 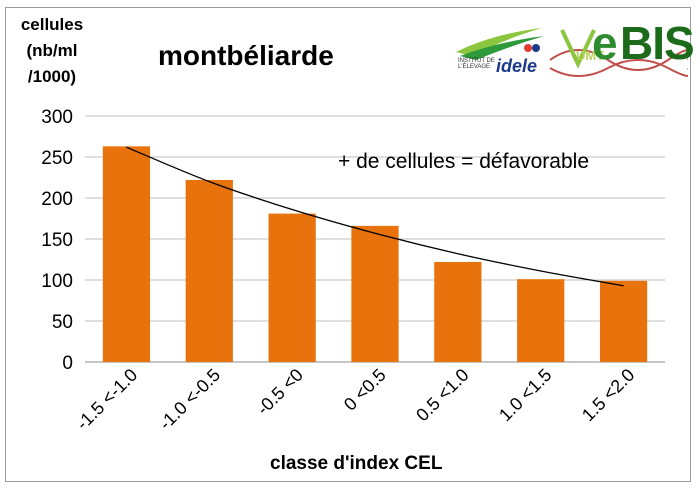 I want to click on x-tick-label: 0.5 <1.0, so click(x=442, y=395).